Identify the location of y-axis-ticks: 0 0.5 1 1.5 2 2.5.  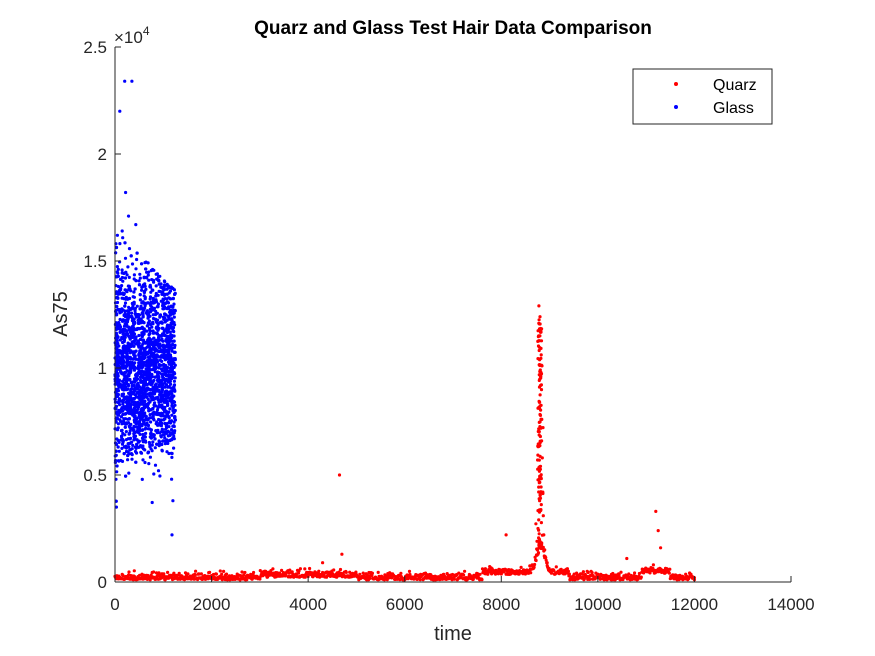
(102, 315).